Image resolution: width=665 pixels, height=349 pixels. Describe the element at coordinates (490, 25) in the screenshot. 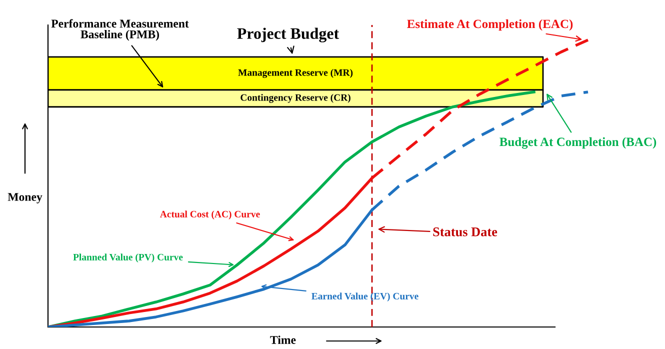

I see `text: Estimate At Completion (EAC)` at that location.